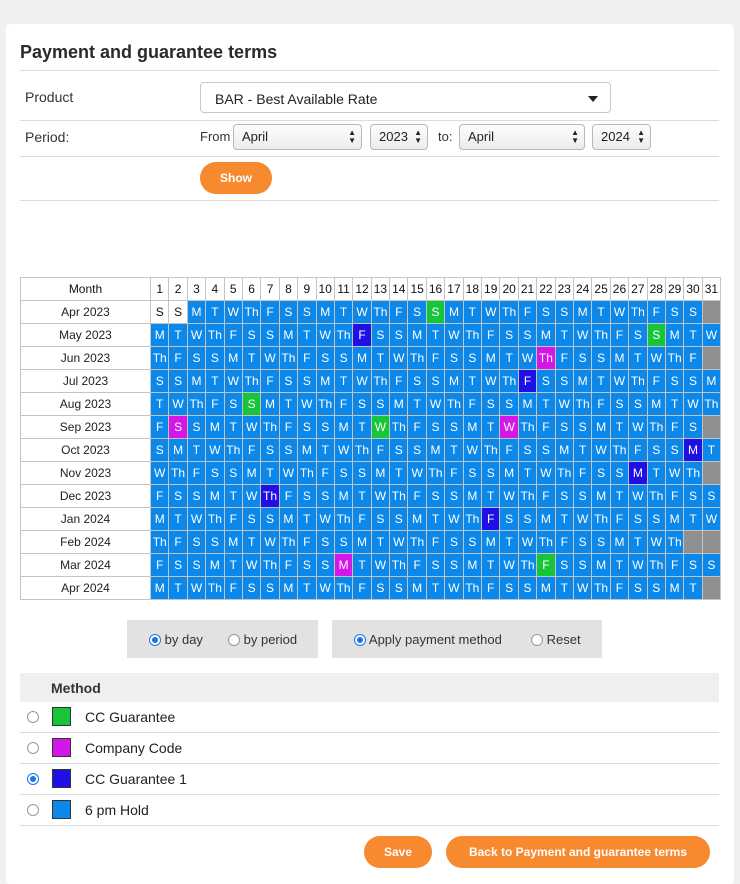 Image resolution: width=740 pixels, height=884 pixels. Describe the element at coordinates (369, 748) in the screenshot. I see `method-row: Company Code` at that location.